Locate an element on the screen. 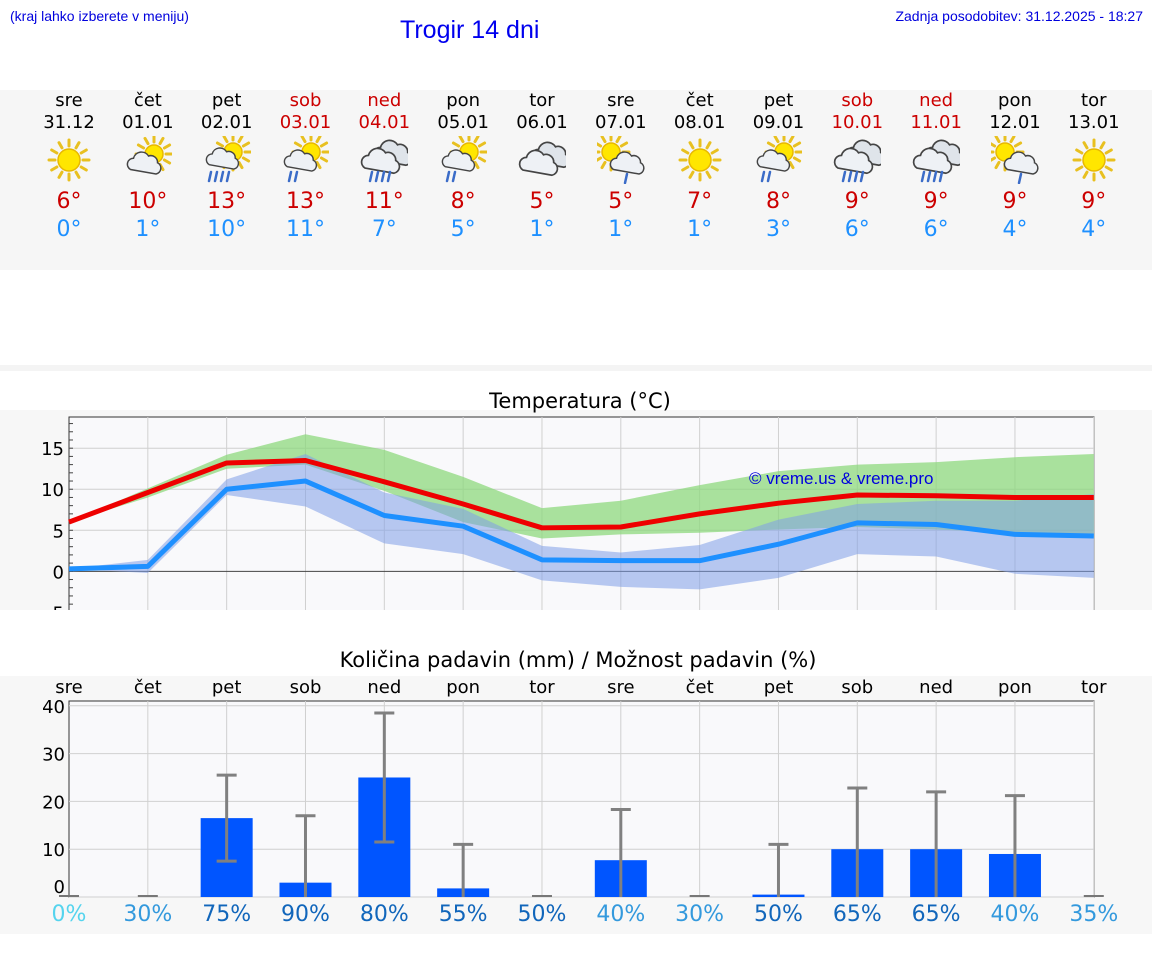  min-temperature: 0° is located at coordinates (69, 229).